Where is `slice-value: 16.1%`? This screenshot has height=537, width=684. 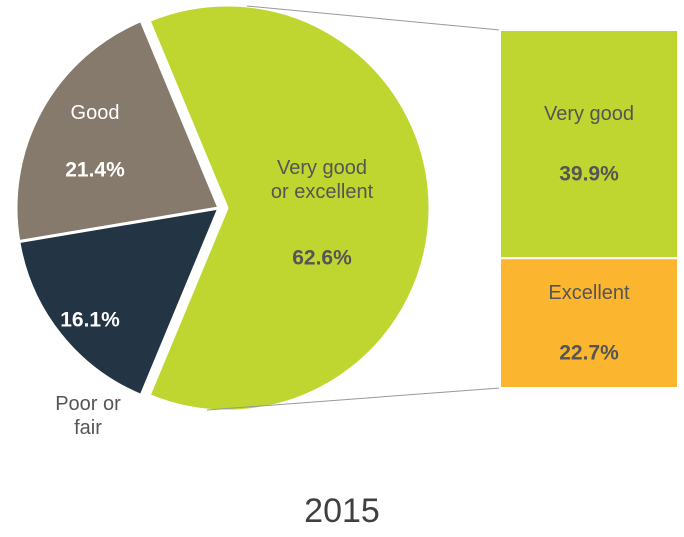 slice-value: 16.1% is located at coordinates (90, 320).